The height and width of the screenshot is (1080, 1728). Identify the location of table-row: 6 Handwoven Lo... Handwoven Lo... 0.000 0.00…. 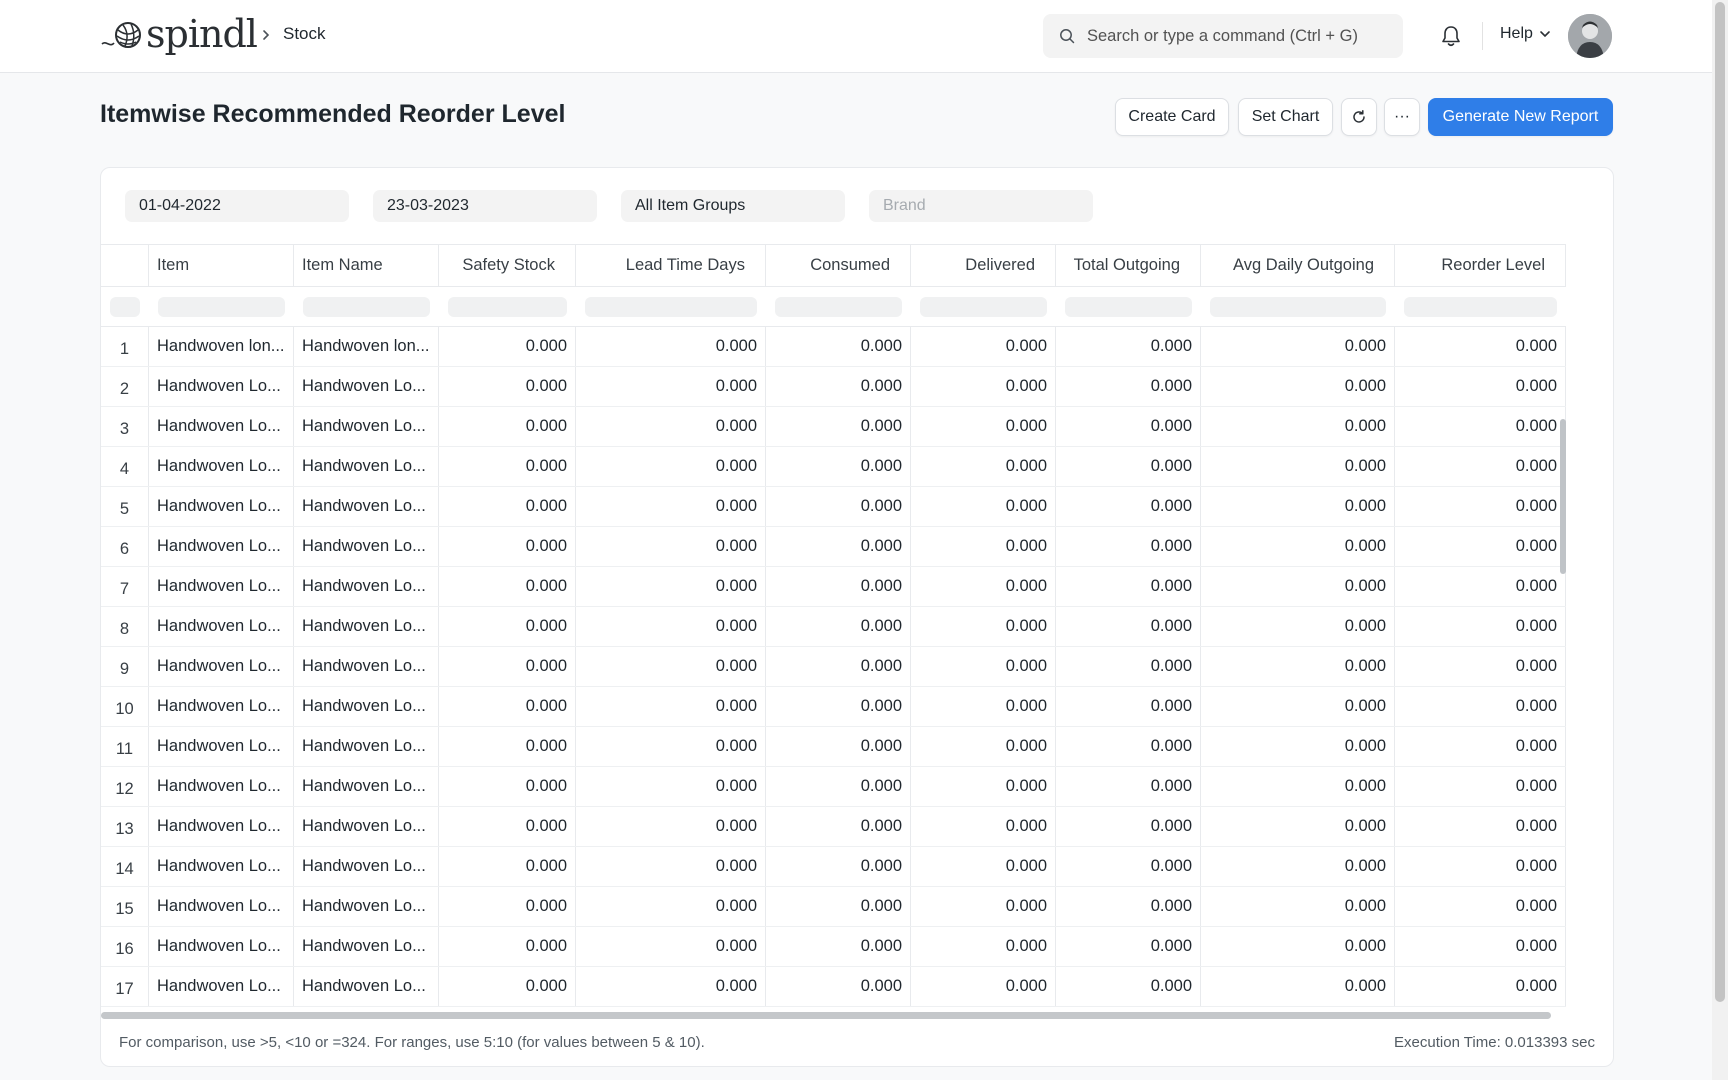
(833, 547).